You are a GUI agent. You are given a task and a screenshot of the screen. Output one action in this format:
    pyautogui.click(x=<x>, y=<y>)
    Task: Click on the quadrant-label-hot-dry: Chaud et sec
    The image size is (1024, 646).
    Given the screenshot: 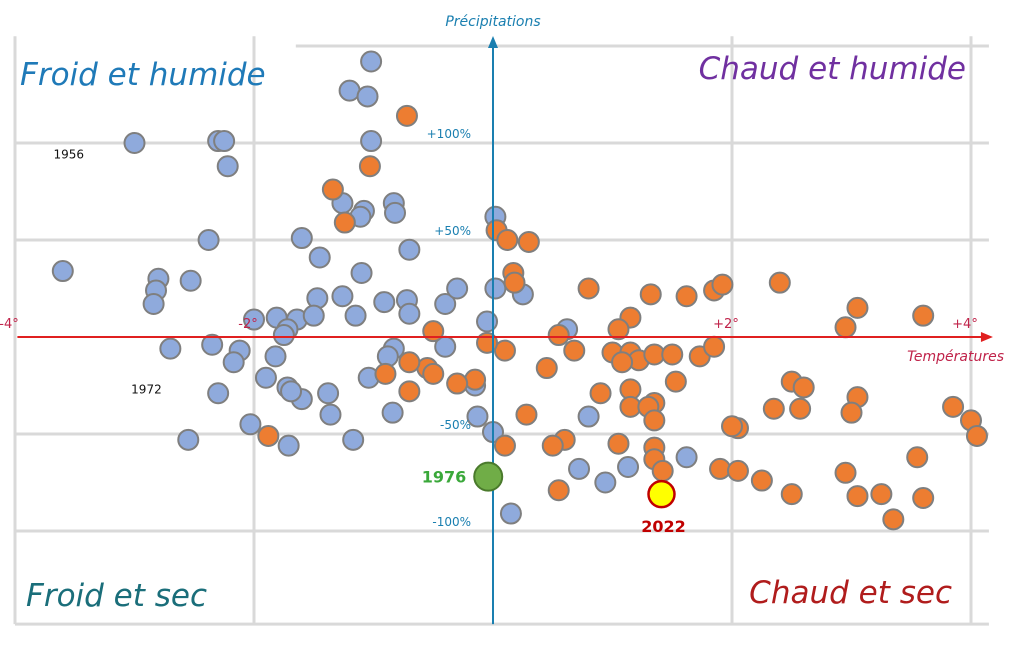 What is the action you would take?
    pyautogui.click(x=850, y=593)
    